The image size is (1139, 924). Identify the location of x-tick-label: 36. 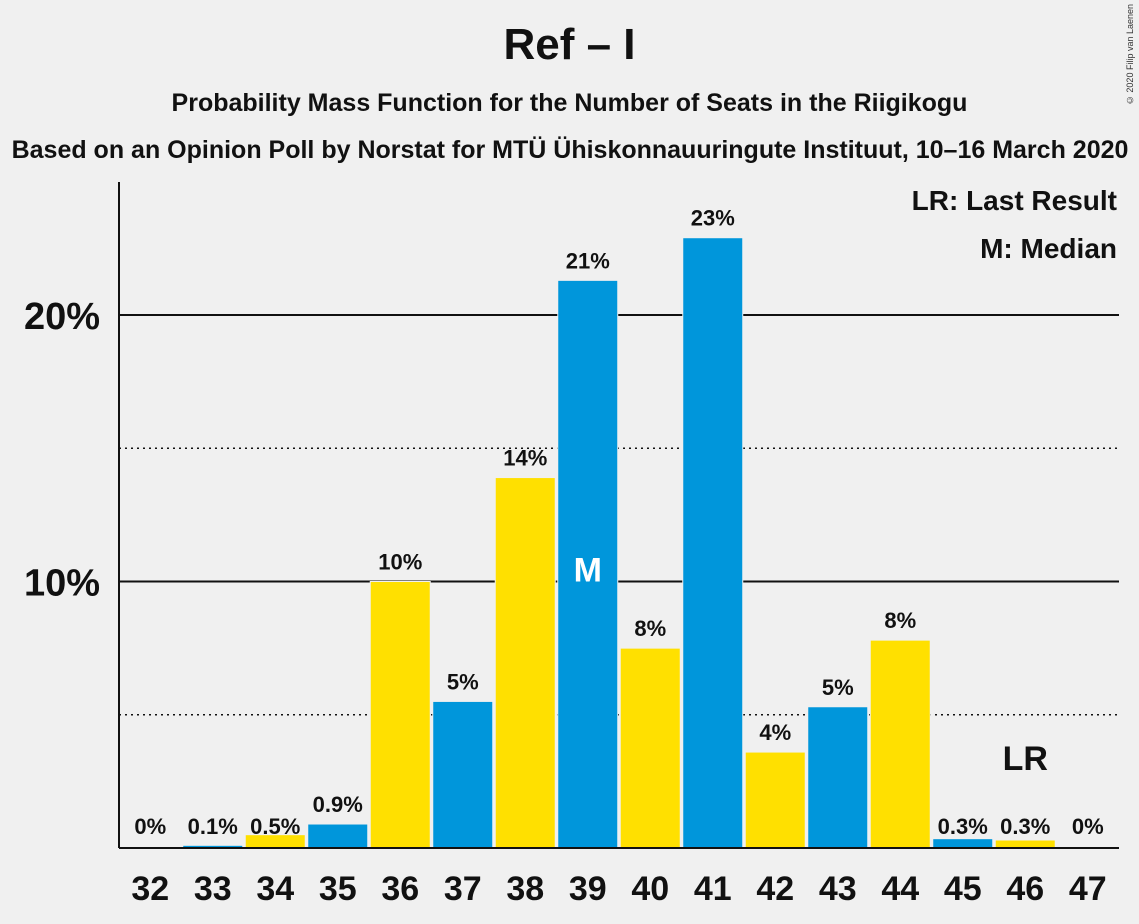
(400, 889).